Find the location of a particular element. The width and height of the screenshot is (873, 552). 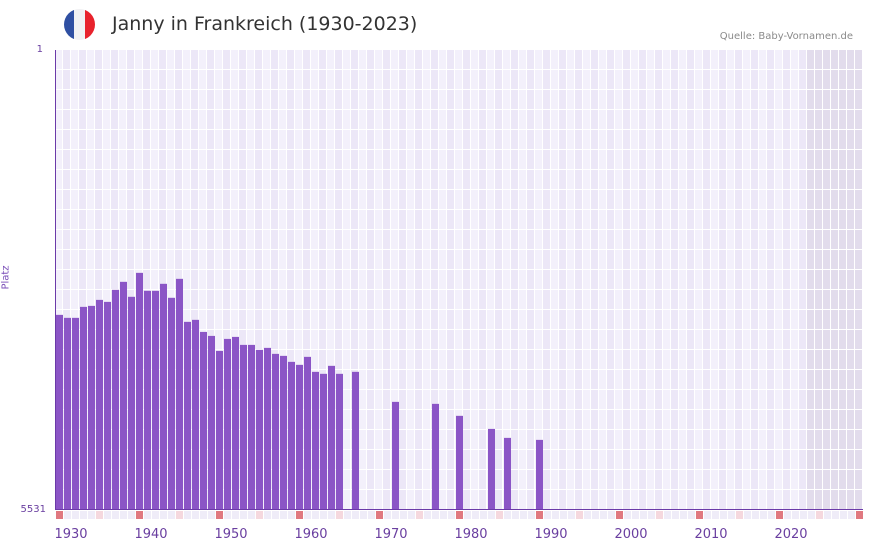

x-axis-label: 1950 is located at coordinates (231, 534).